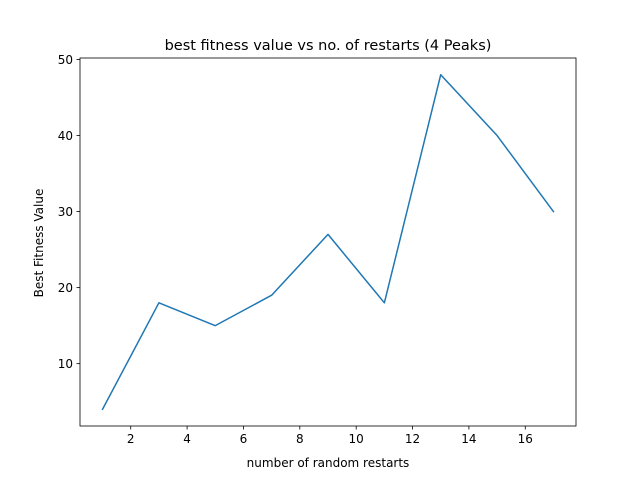 The image size is (640, 480). Describe the element at coordinates (65, 136) in the screenshot. I see `y-tick-label: 40` at that location.